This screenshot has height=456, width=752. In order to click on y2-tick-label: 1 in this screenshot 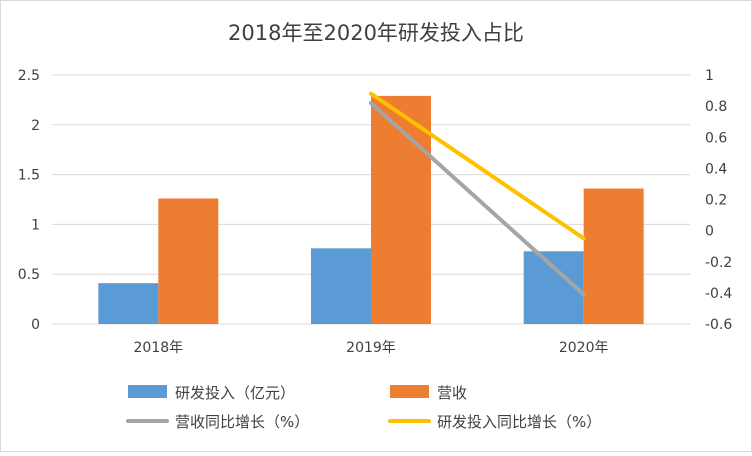, I will do `click(709, 76)`.